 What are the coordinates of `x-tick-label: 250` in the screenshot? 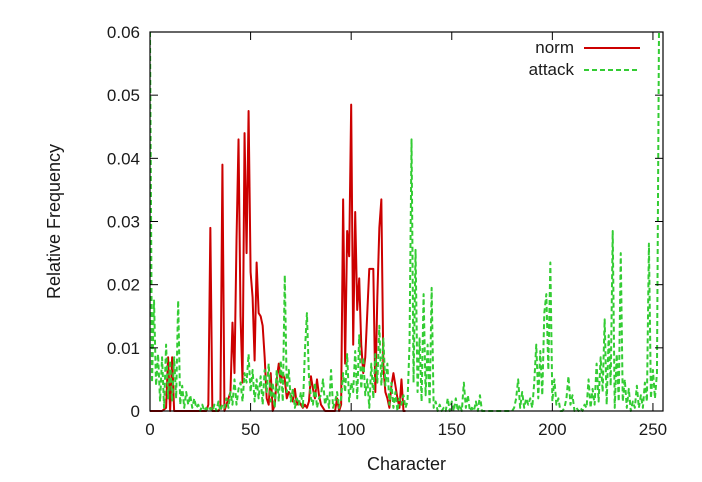 It's located at (653, 429).